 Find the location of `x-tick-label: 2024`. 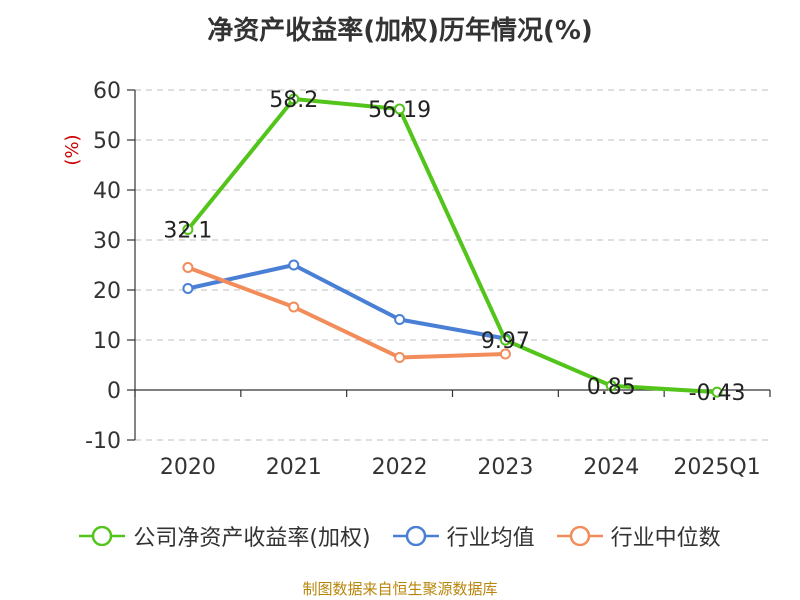

x-tick-label: 2024 is located at coordinates (611, 467).